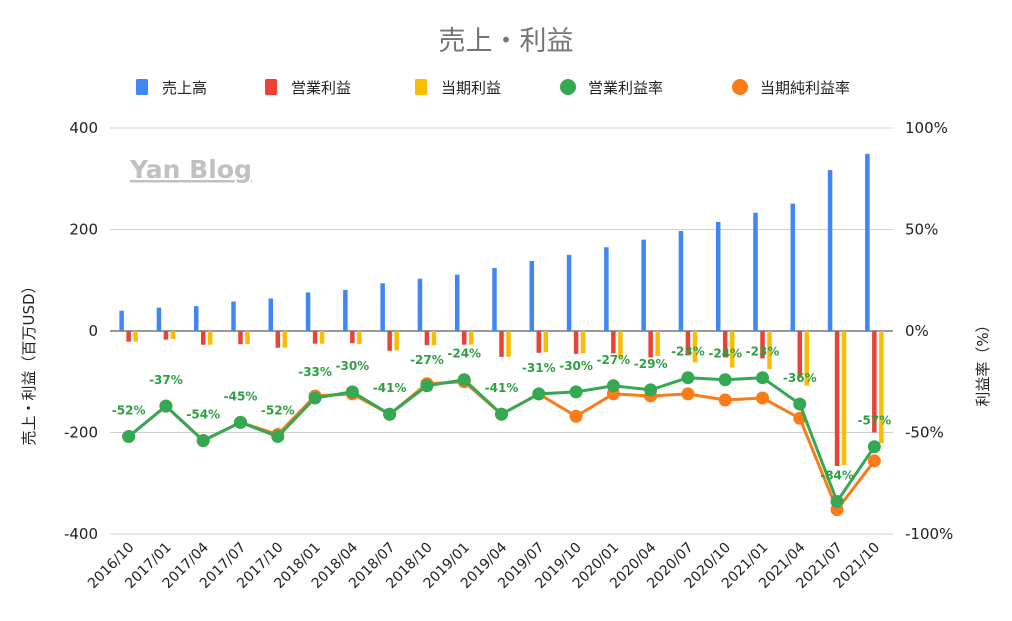 Image resolution: width=1012 pixels, height=621 pixels. Describe the element at coordinates (837, 476) in the screenshot. I see `data-label: -84%` at that location.